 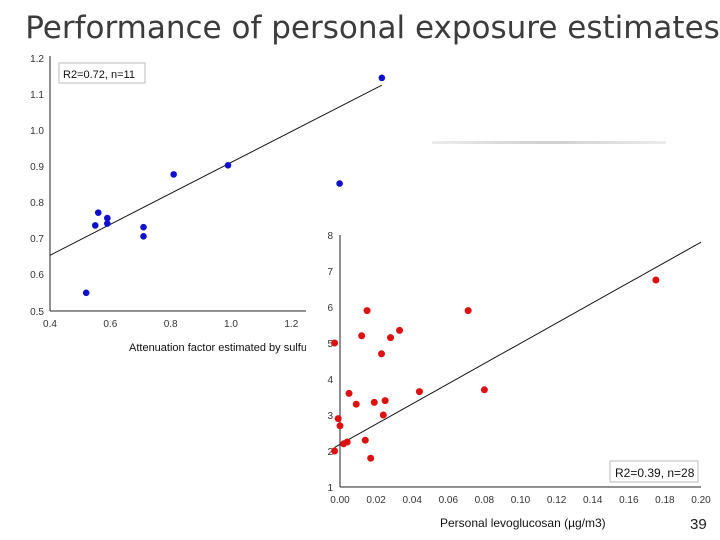 I want to click on chart1-annotation: R2=0.72, n=11, so click(x=99, y=75).